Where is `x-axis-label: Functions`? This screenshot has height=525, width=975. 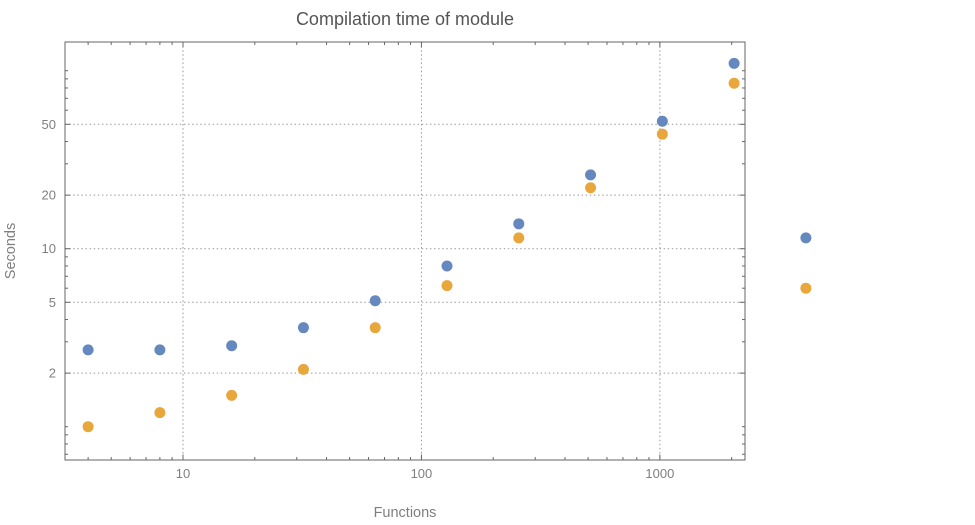
x-axis-label: Functions is located at coordinates (405, 513).